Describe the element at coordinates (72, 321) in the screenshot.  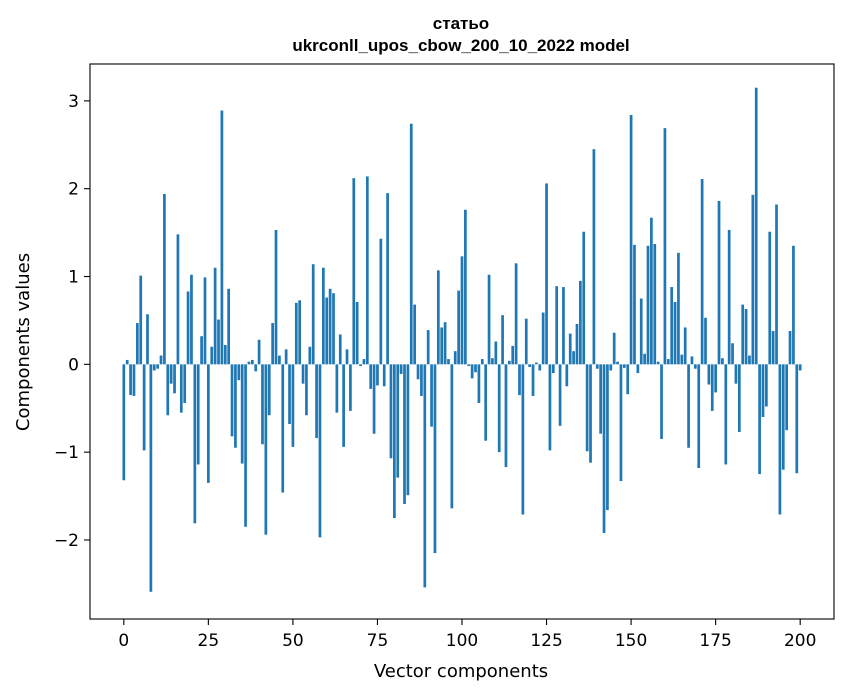
I see `y-axis: −2 −1 0 1 2 3` at that location.